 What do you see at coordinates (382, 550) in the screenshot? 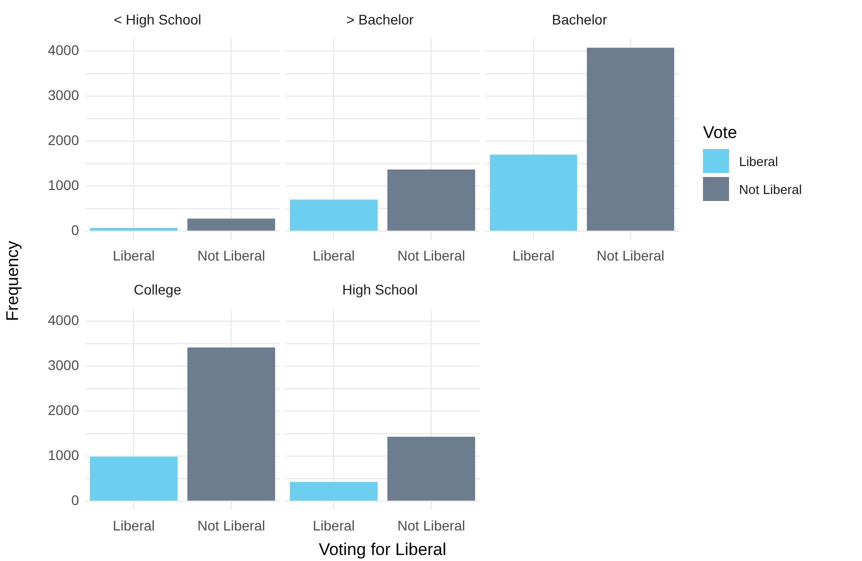
I see `x-axis-title: Voting for Liberal` at bounding box center [382, 550].